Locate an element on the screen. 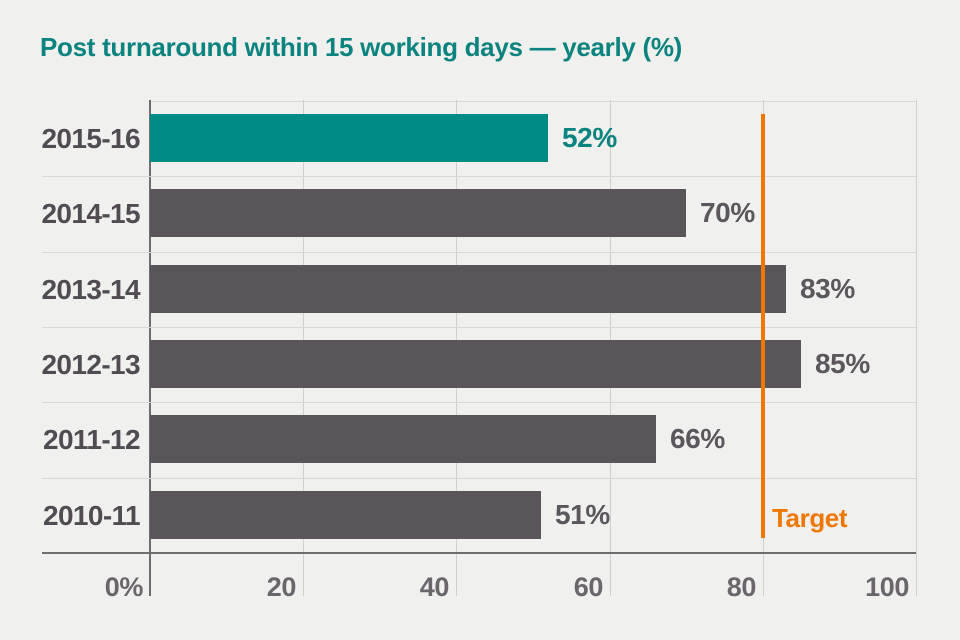  plot-top-border is located at coordinates (533, 101).